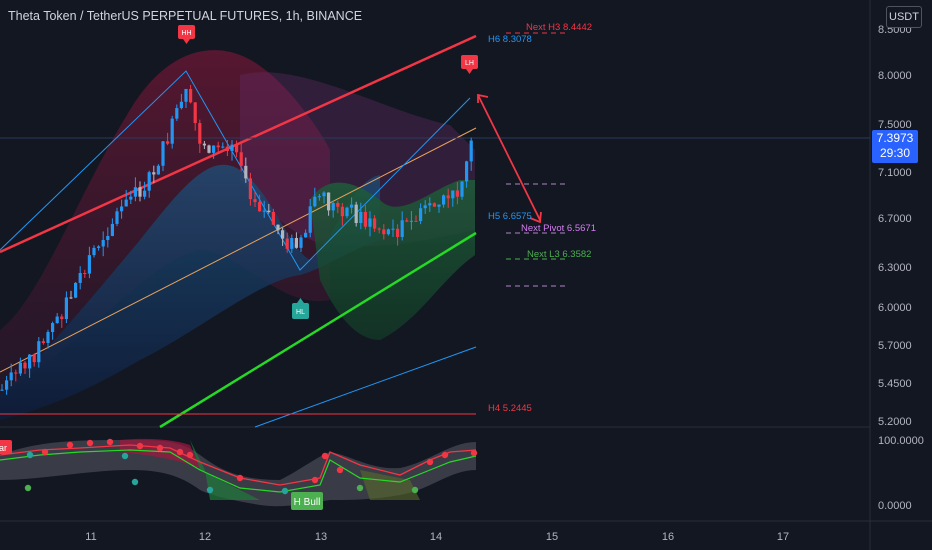  Describe the element at coordinates (895, 153) in the screenshot. I see `bar-countdown: 29:30` at that location.